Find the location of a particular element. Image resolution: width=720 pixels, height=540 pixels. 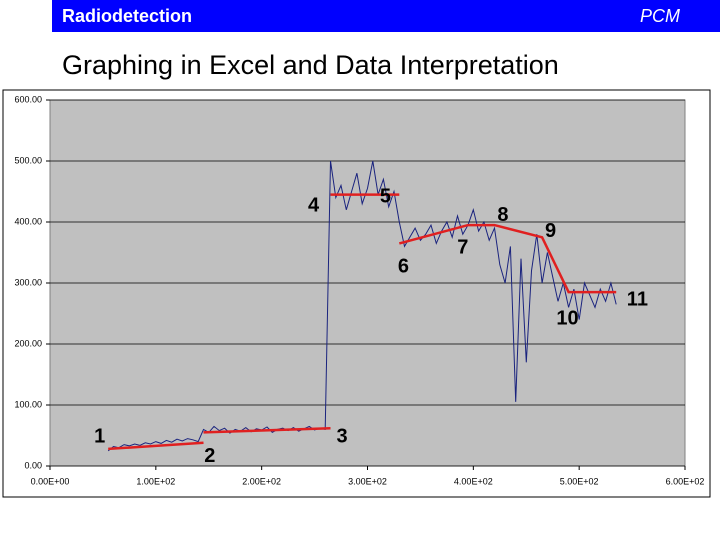

annotation: 7 is located at coordinates (462, 248).